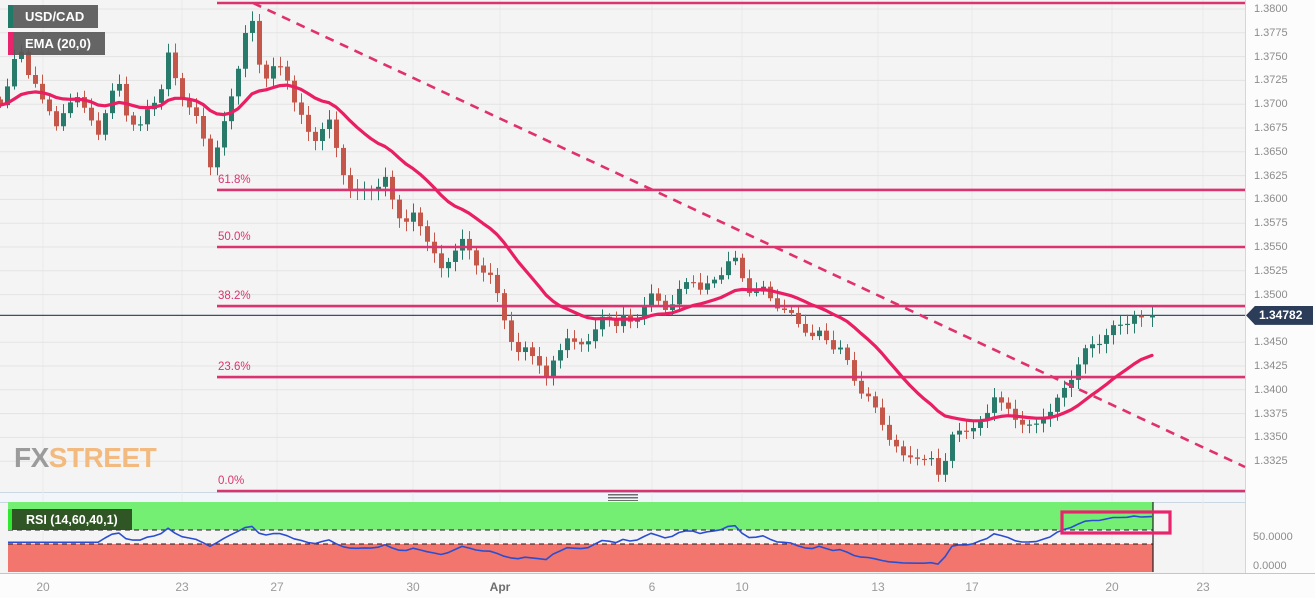 The width and height of the screenshot is (1315, 598). I want to click on symbol-label: USD/CAD, so click(55, 16).